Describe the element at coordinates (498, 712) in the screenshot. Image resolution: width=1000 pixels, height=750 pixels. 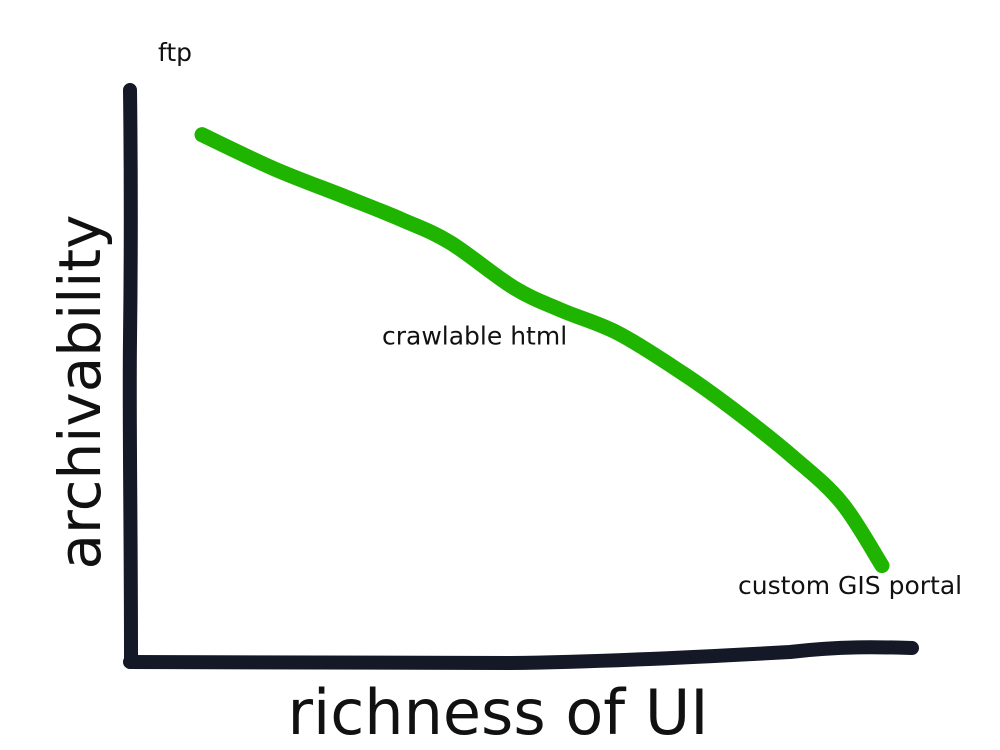
I see `x-axis-label: richness of UI` at that location.